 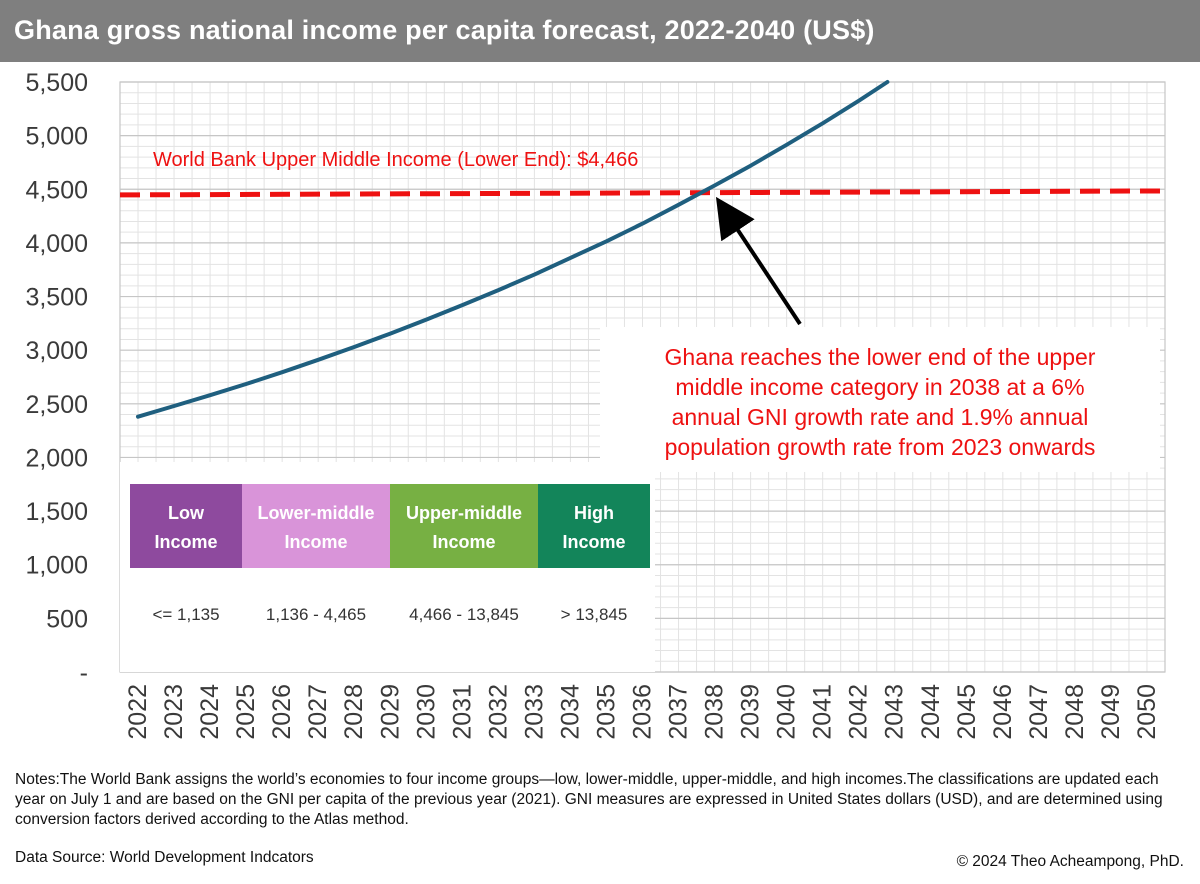 I want to click on y-tick-label: -, so click(x=84, y=673).